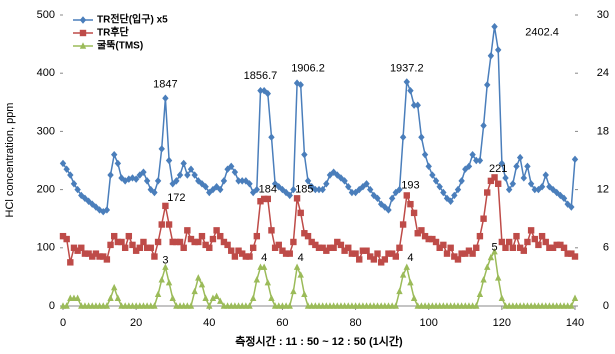 Image resolution: width=615 pixels, height=354 pixels. Describe the element at coordinates (10, 160) in the screenshot. I see `y-axis-label: HCl concentration, ppm` at that location.